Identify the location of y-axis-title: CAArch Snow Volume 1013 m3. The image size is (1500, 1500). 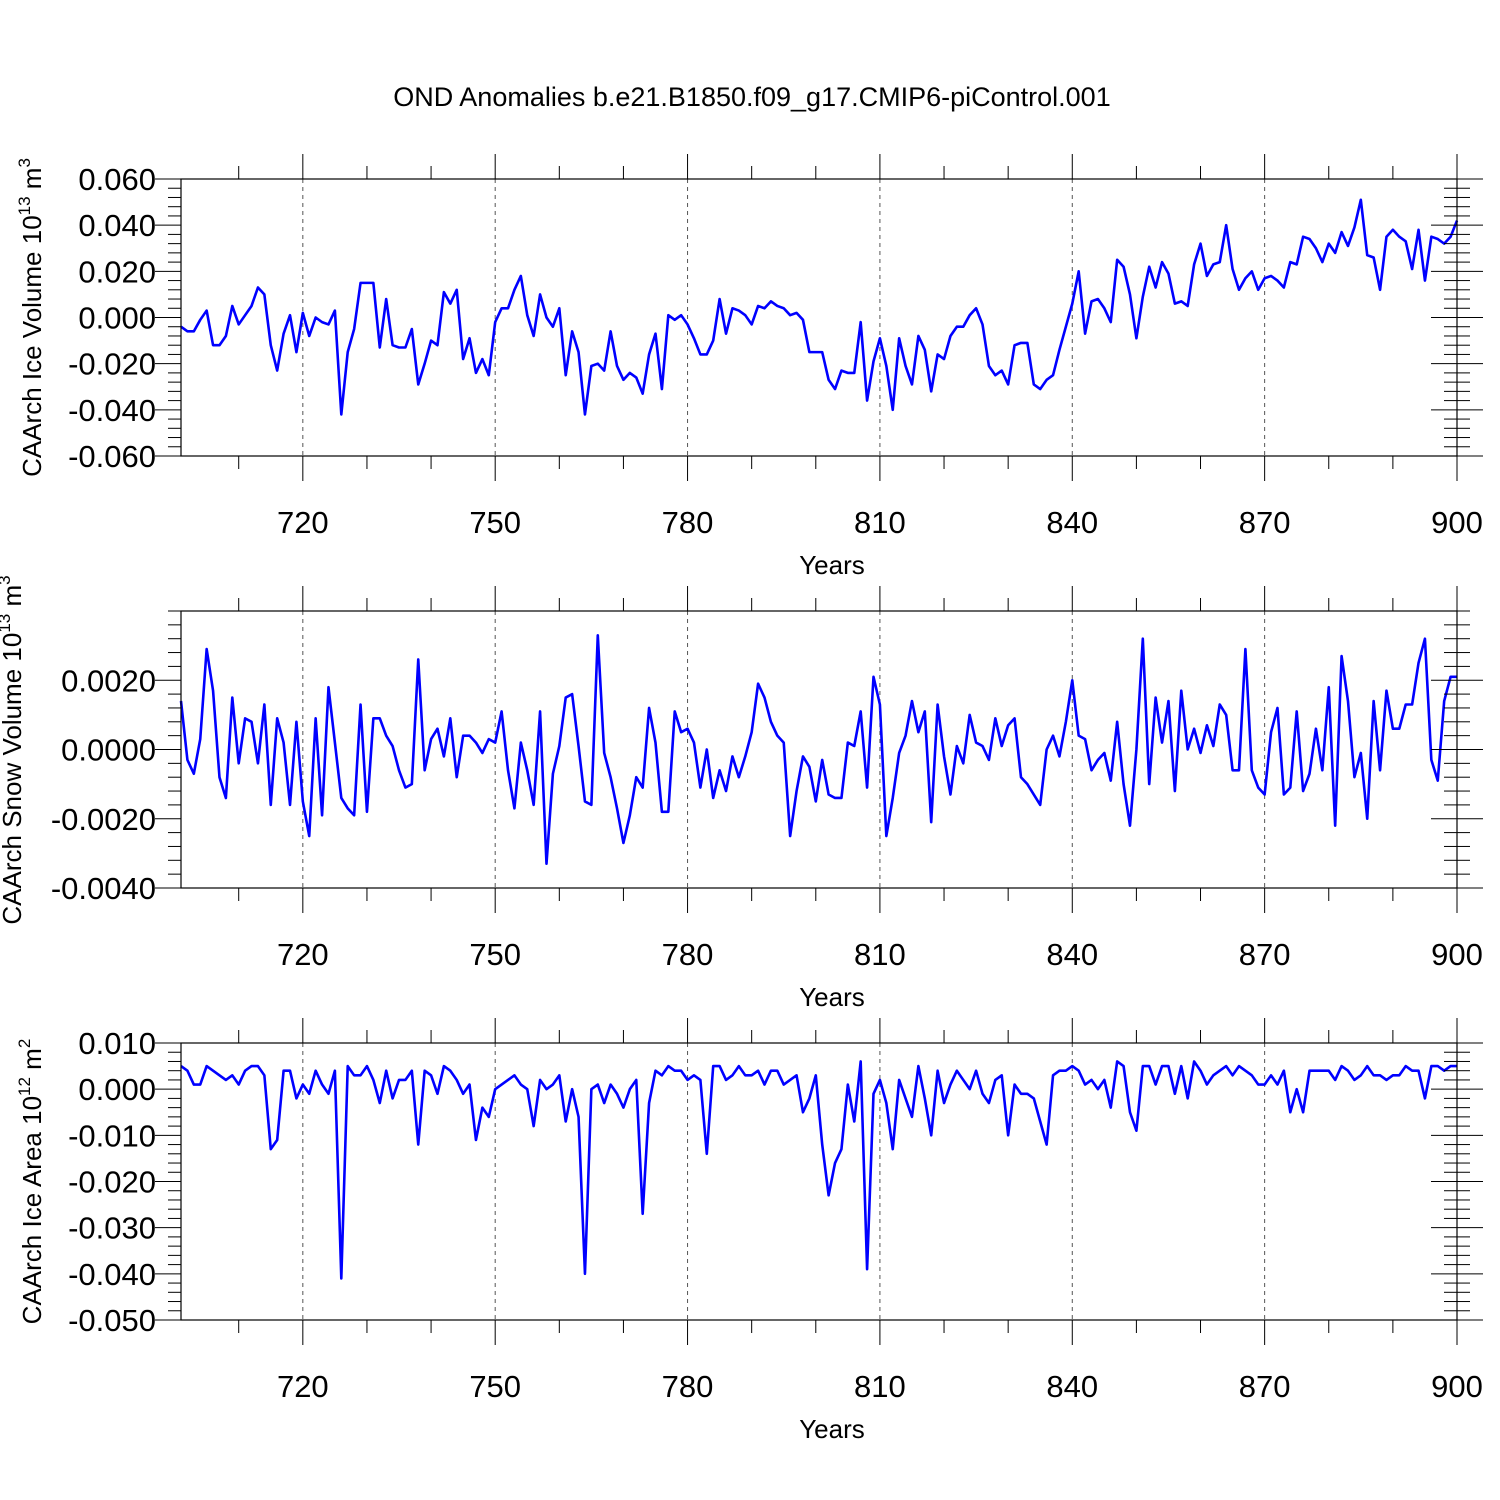
(13, 749).